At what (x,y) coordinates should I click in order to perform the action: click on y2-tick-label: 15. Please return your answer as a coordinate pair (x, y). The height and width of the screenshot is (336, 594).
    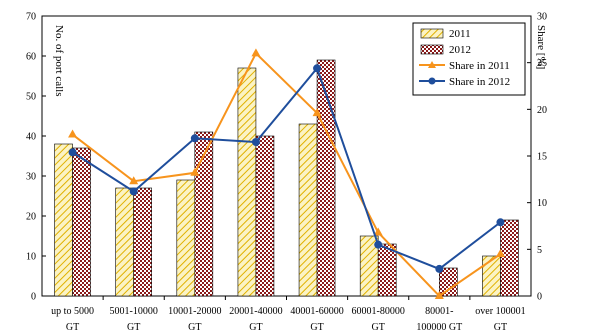
    Looking at the image, I should click on (542, 157).